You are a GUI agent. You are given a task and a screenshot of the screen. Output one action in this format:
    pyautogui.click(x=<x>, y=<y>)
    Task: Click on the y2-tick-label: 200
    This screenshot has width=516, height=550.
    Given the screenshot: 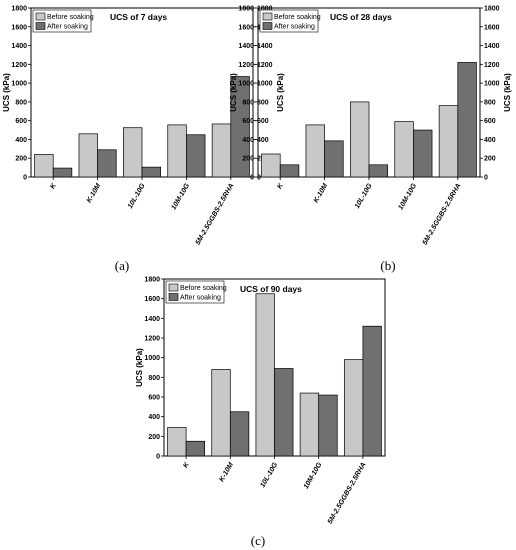 What is the action you would take?
    pyautogui.click(x=490, y=159)
    